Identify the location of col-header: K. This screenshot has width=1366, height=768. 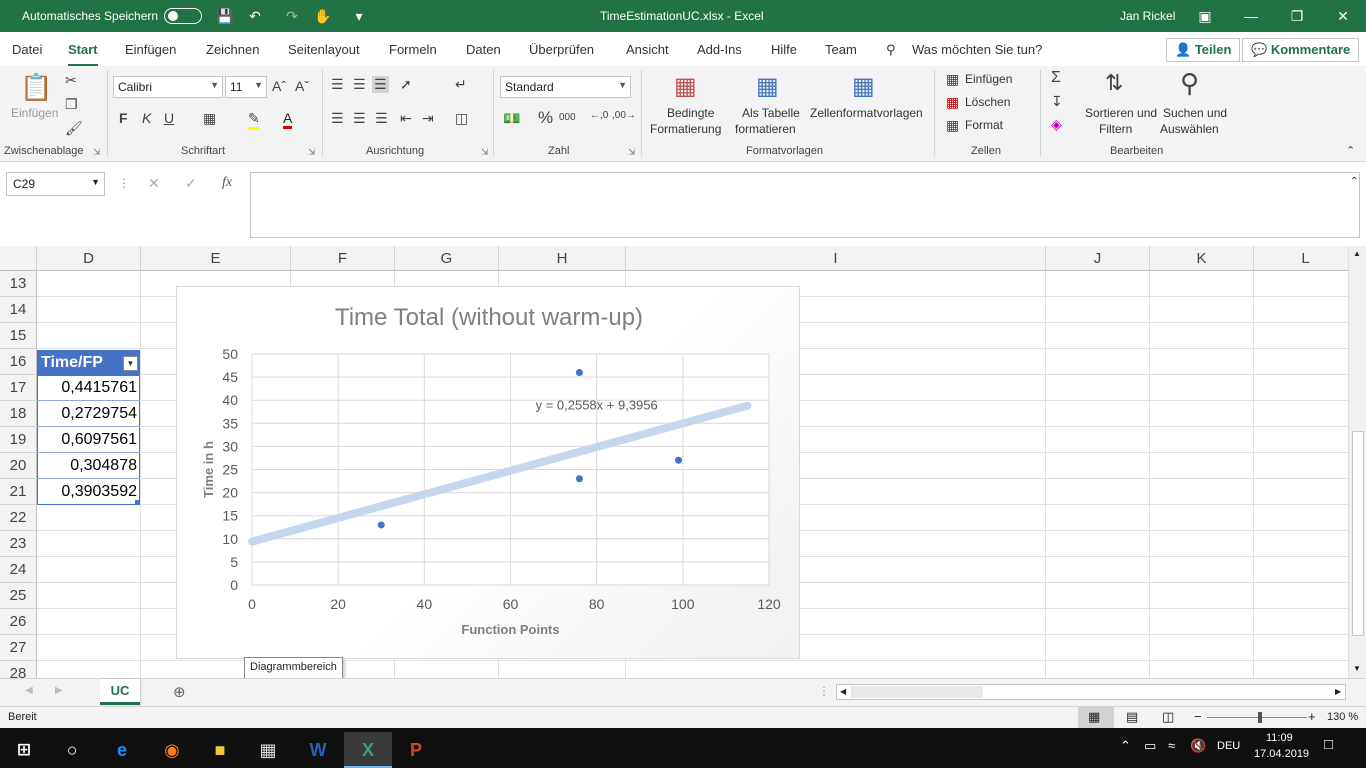
(1202, 258).